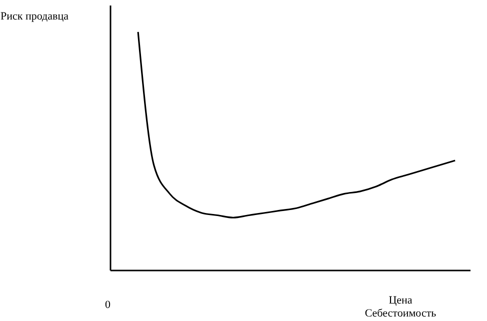 Image resolution: width=487 pixels, height=321 pixels. What do you see at coordinates (108, 305) in the screenshot?
I see `text: 0` at bounding box center [108, 305].